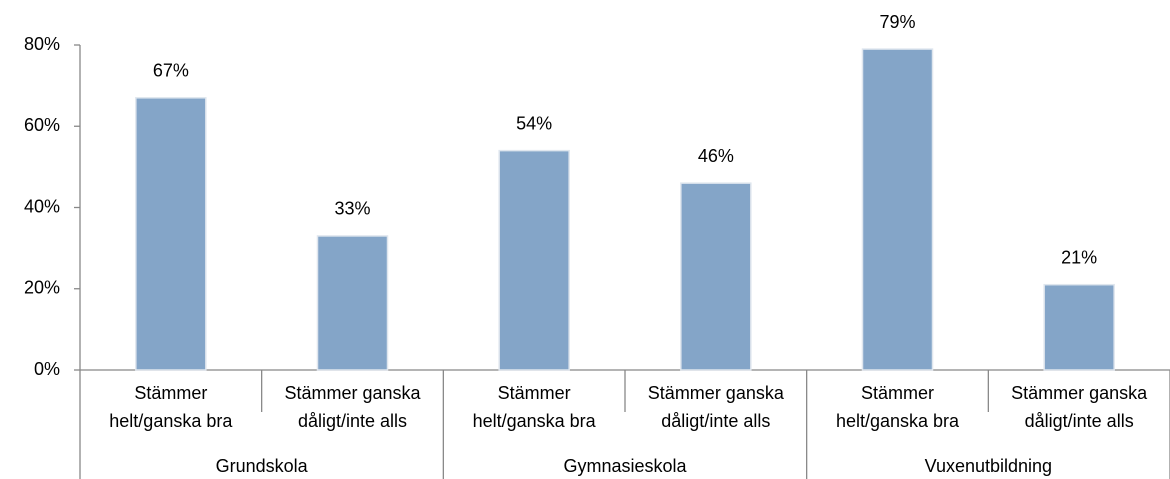 This screenshot has height=479, width=1170. What do you see at coordinates (42, 44) in the screenshot?
I see `y-tick-label: 80%` at bounding box center [42, 44].